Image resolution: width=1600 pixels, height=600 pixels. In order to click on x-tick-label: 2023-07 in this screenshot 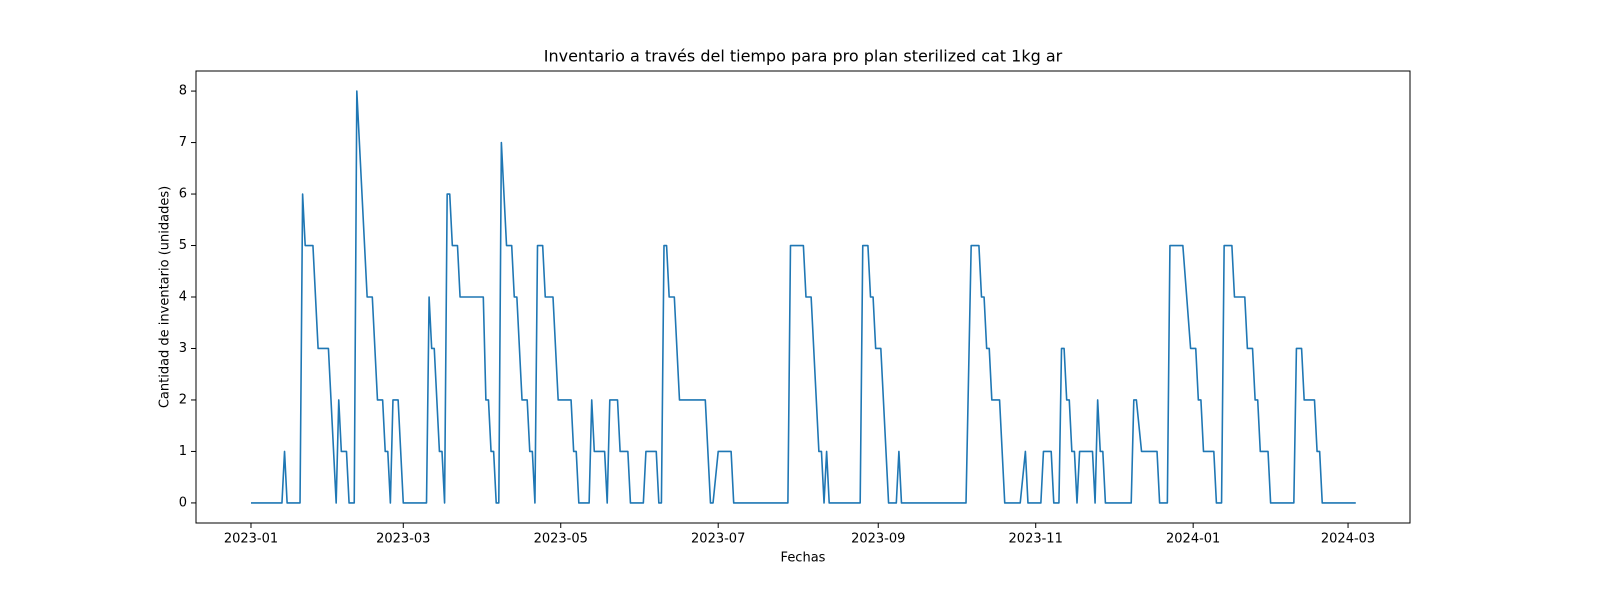, I will do `click(718, 539)`.